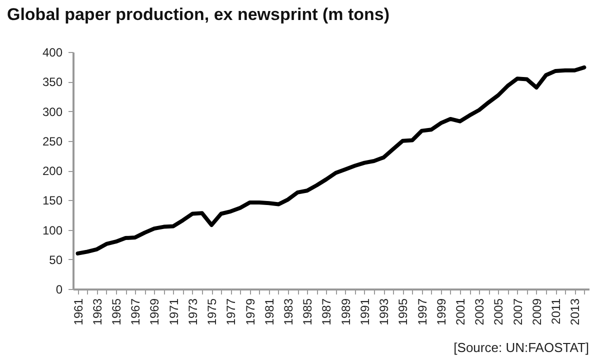 This screenshot has height=361, width=600. I want to click on x-tick-label: 1971, so click(173, 312).